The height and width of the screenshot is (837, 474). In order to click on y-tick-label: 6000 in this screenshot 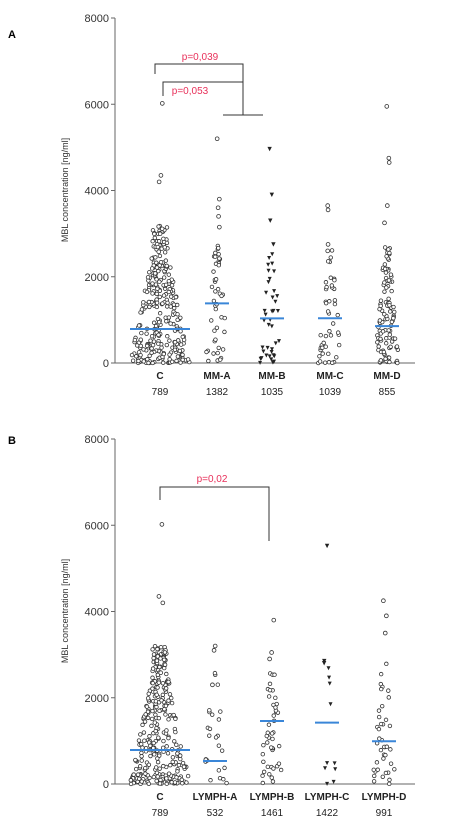, I will do `click(97, 105)`.